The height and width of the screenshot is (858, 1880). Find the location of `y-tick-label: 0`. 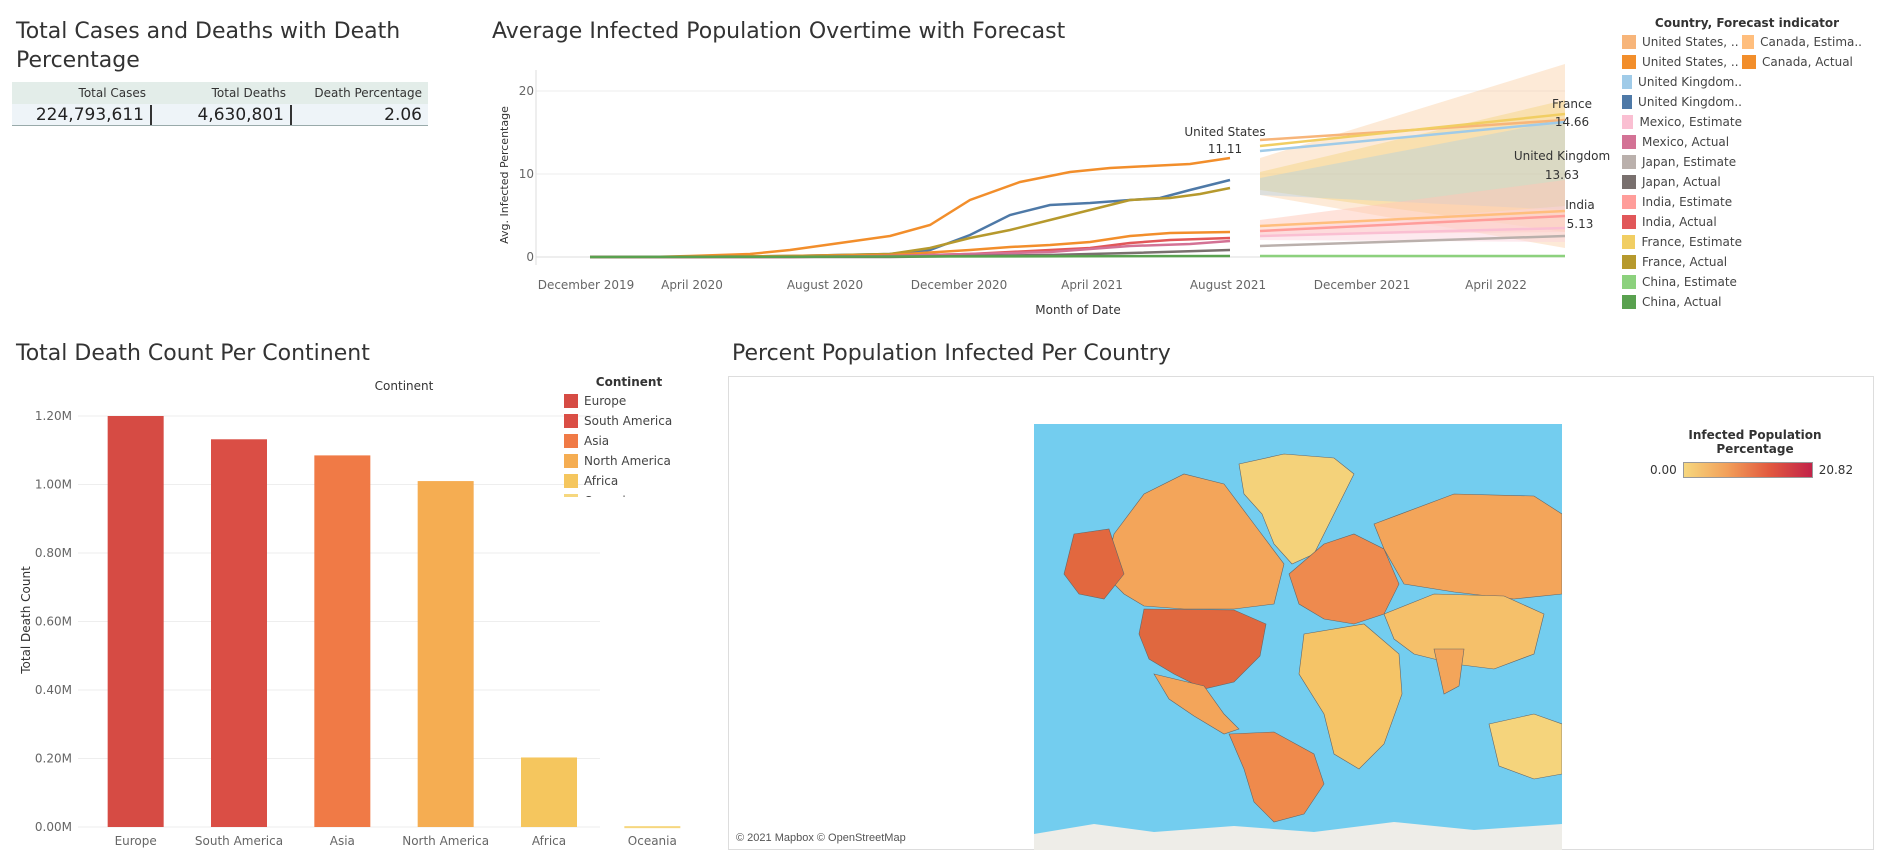

y-tick-label: 0 is located at coordinates (530, 257).